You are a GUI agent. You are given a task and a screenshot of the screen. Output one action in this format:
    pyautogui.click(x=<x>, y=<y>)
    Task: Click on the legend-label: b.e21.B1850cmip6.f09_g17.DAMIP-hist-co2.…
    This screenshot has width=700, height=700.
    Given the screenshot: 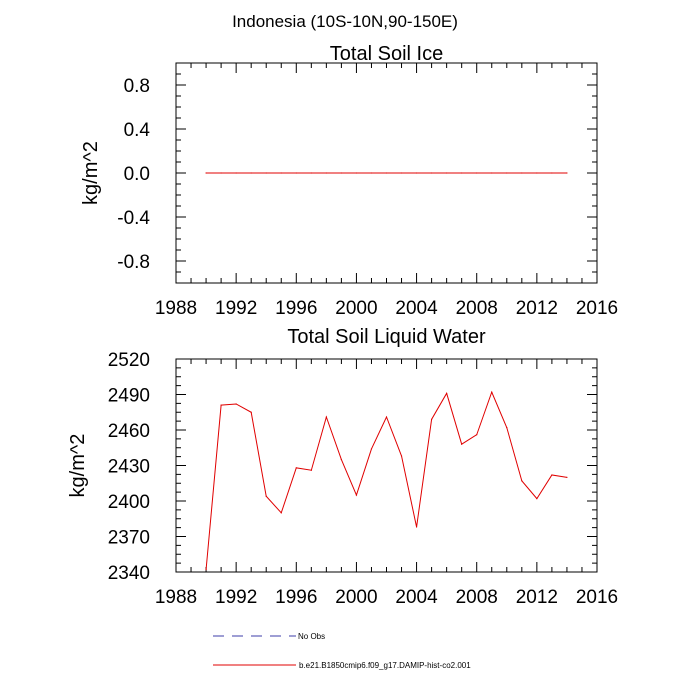 What is the action you would take?
    pyautogui.click(x=385, y=665)
    